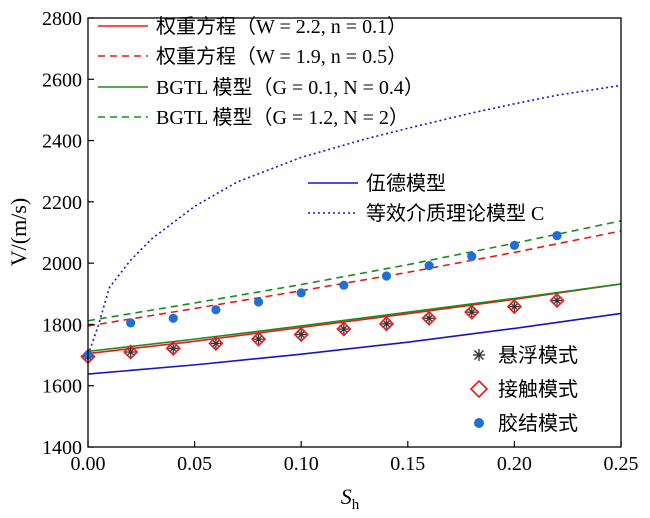 The height and width of the screenshot is (518, 650). I want to click on y-tick-label: 1600, so click(62, 387).